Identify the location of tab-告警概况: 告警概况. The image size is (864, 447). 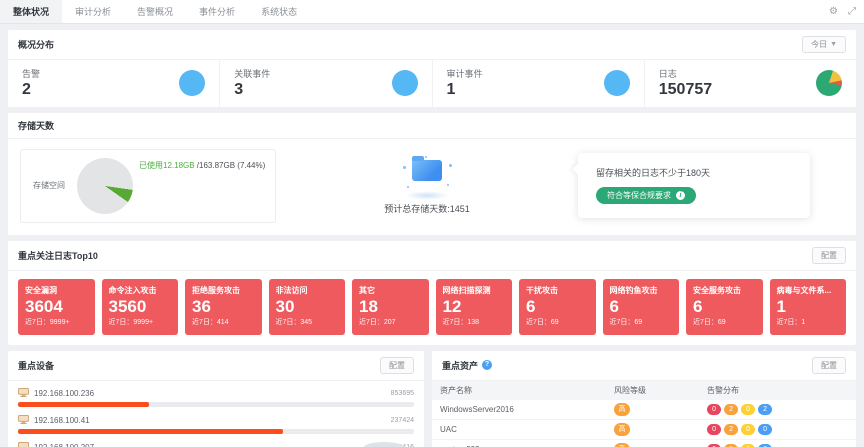
(155, 12).